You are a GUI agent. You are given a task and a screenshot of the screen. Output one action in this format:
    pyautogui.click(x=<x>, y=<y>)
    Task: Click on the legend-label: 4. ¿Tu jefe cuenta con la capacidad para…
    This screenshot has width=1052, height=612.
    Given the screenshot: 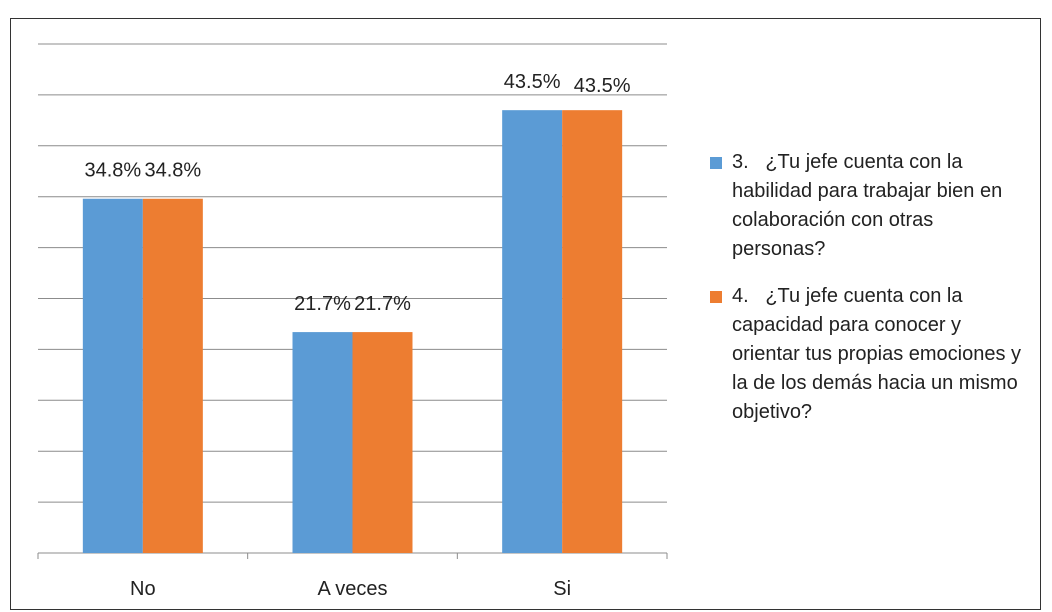 What is the action you would take?
    pyautogui.click(x=879, y=354)
    